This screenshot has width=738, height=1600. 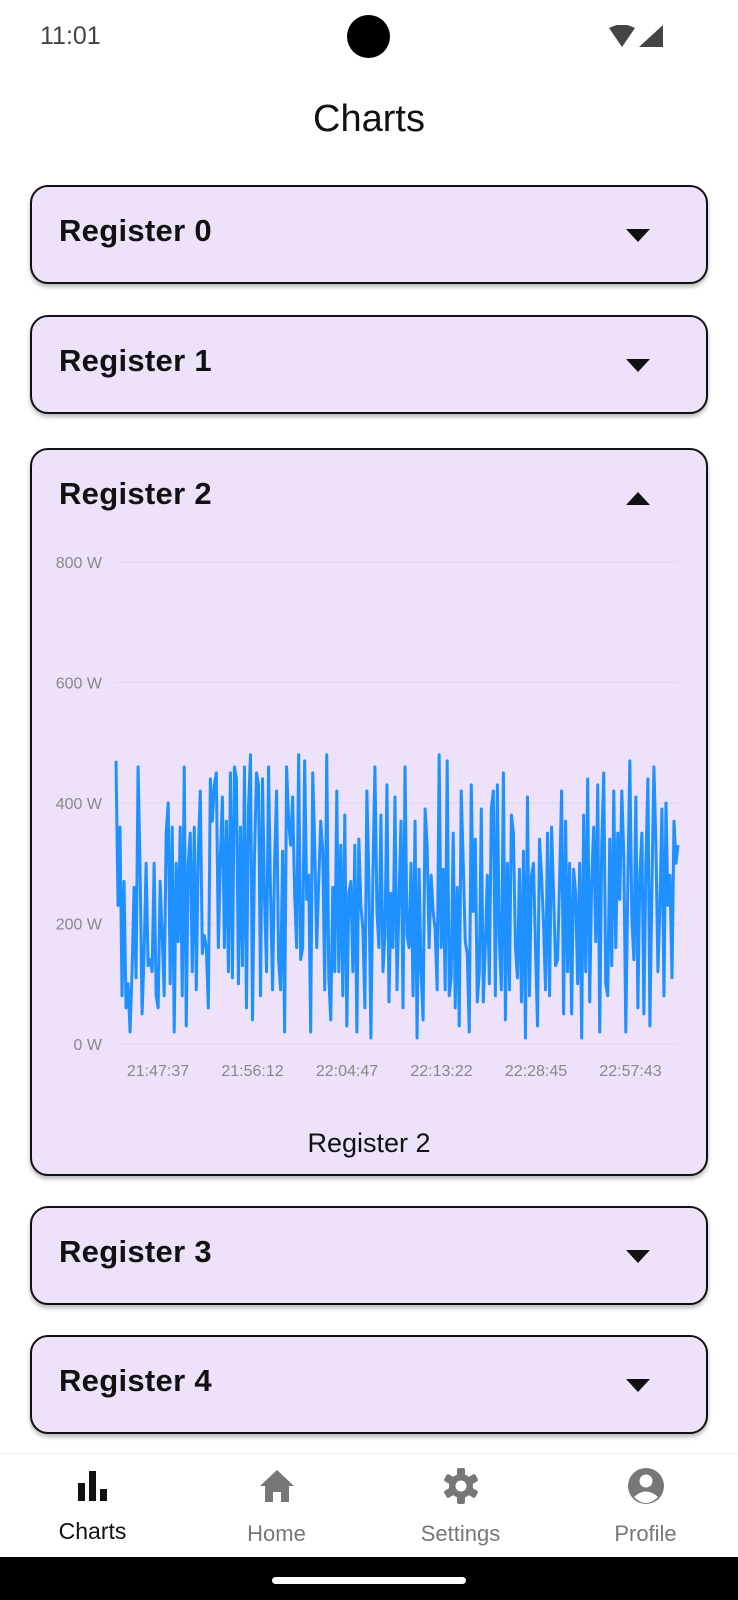 I want to click on register-title: Register 1, so click(x=135, y=360).